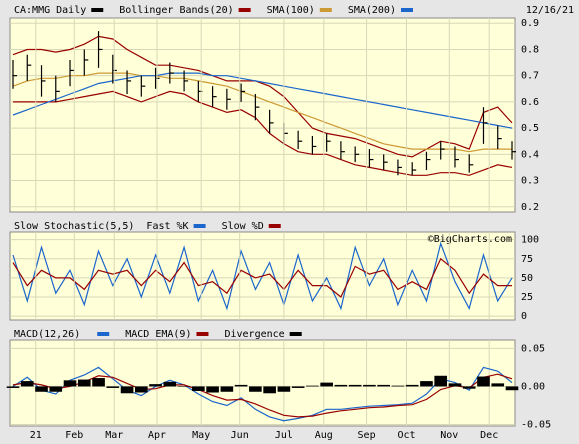 This screenshot has width=579, height=444. I want to click on y-tick-label: 0.9, so click(530, 23).